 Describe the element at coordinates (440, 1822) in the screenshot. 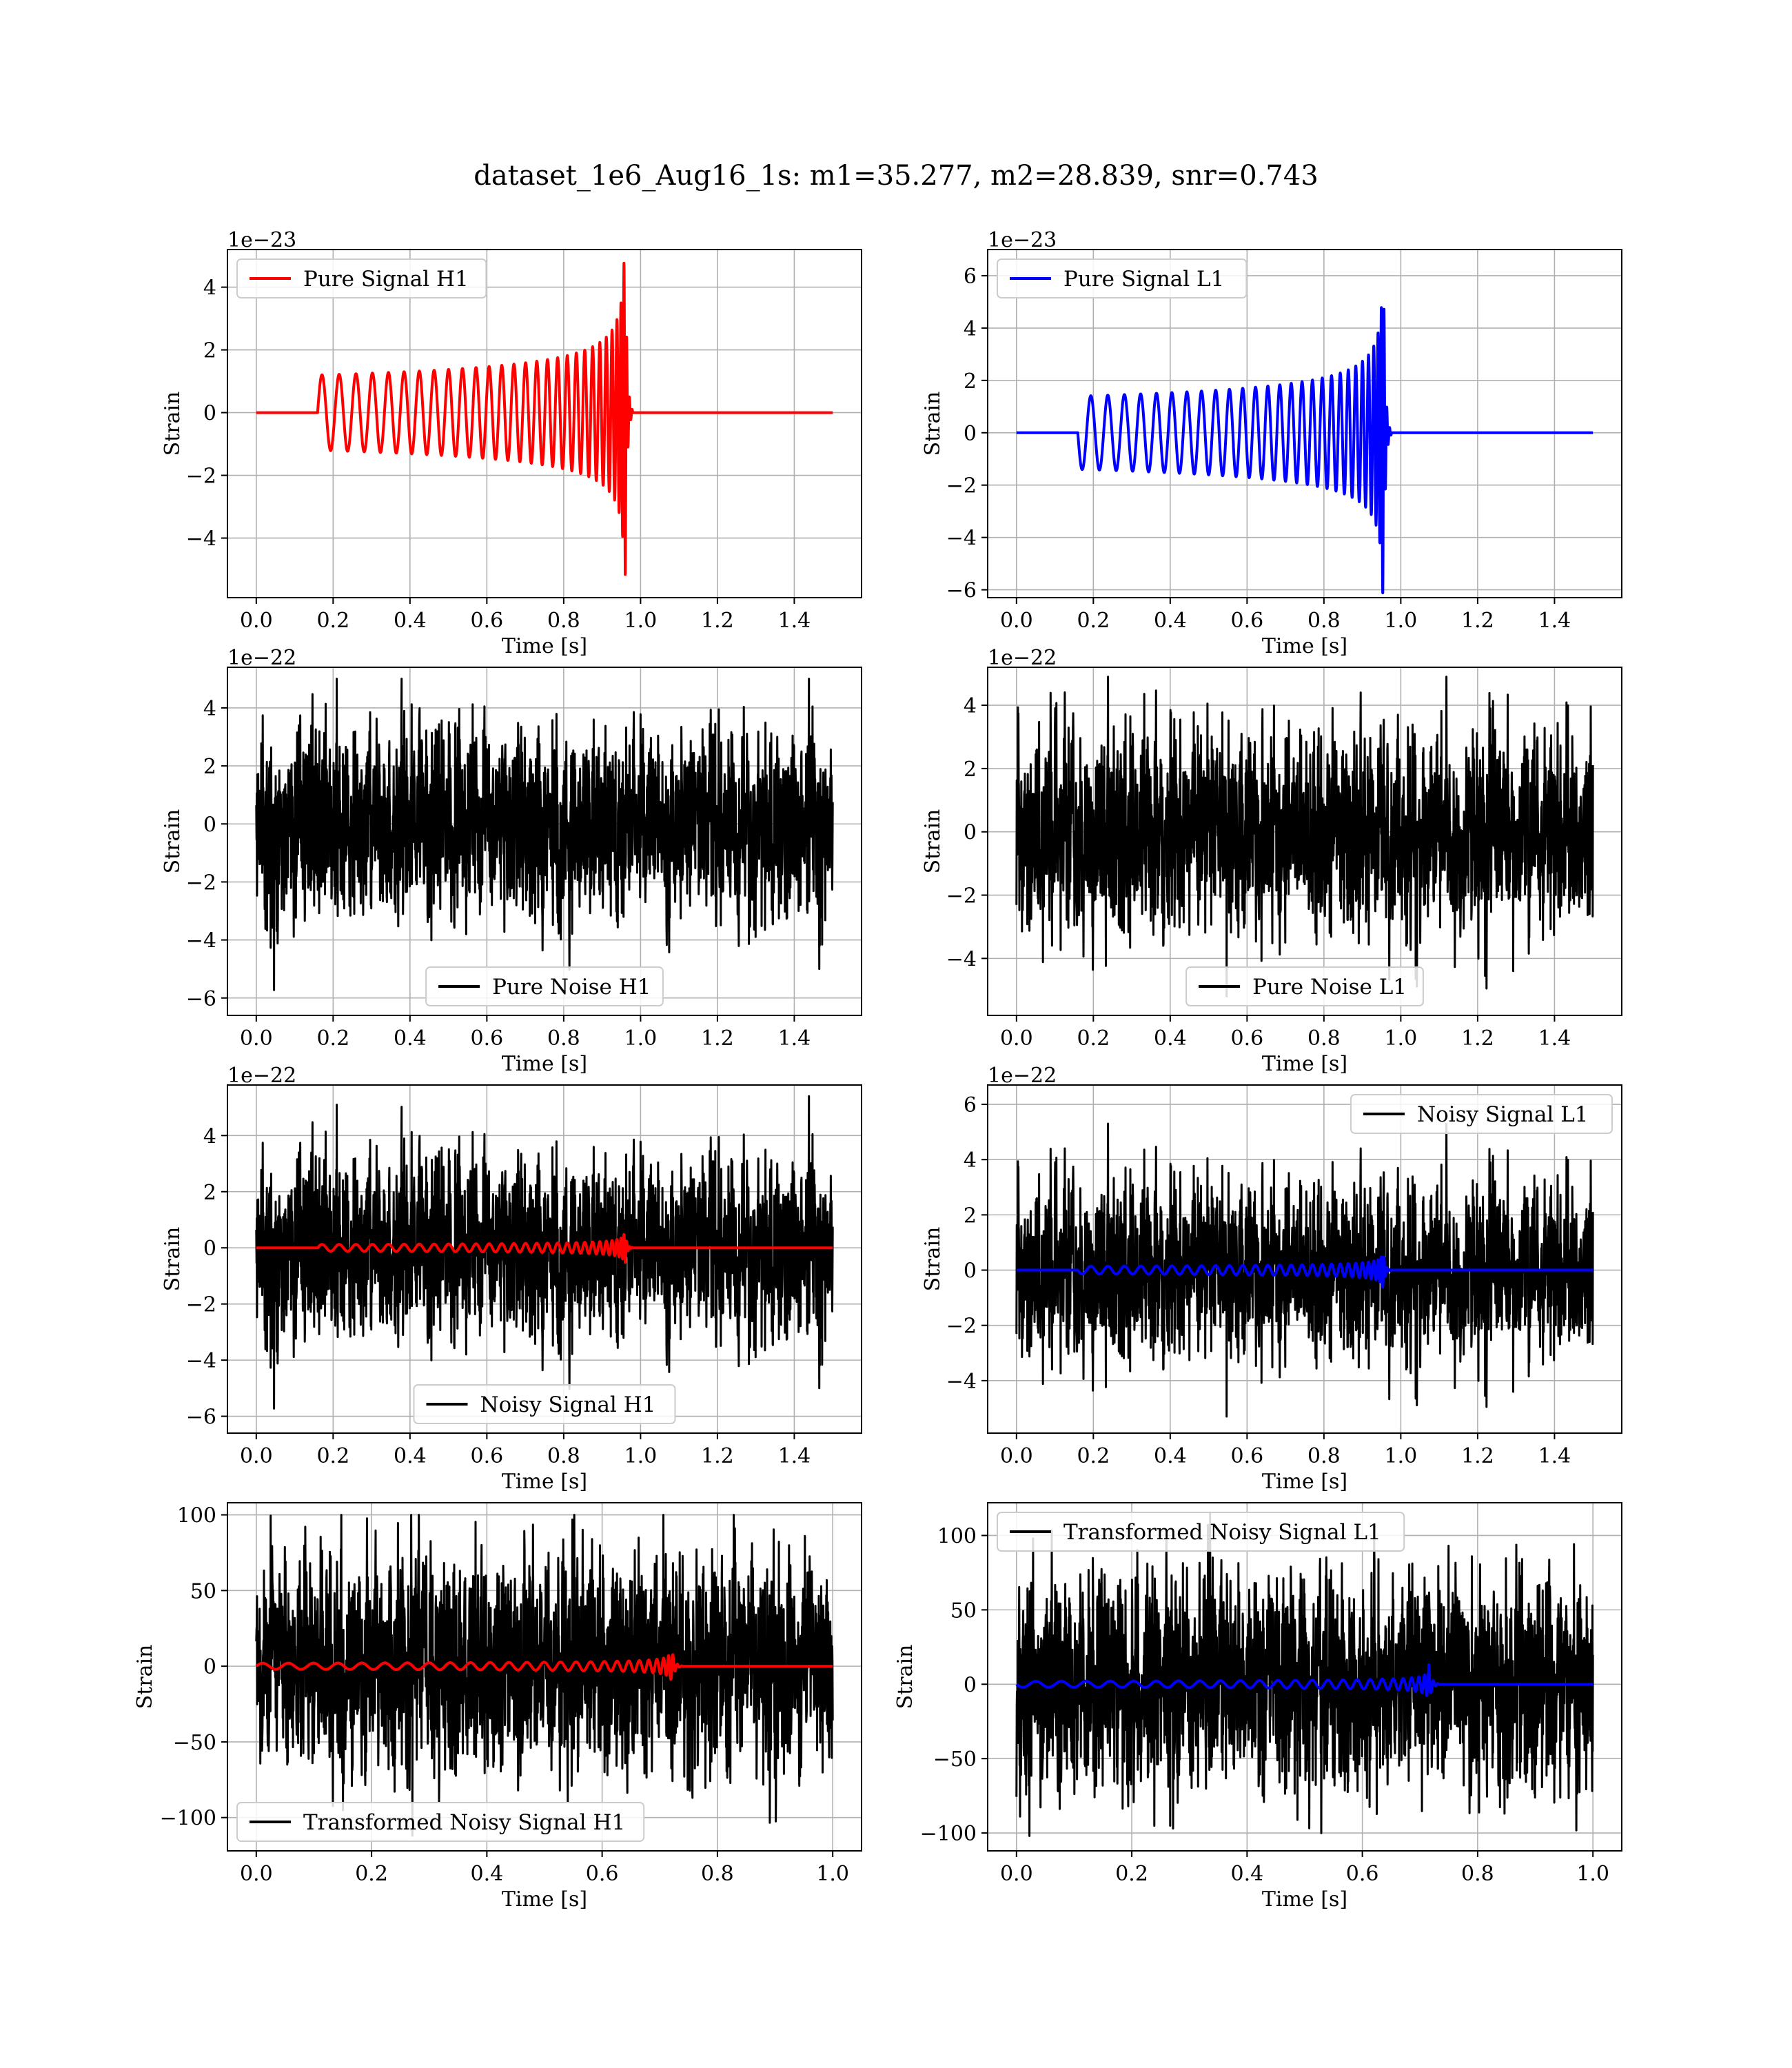

I see `legend: Transformed Noisy Signal H1` at that location.